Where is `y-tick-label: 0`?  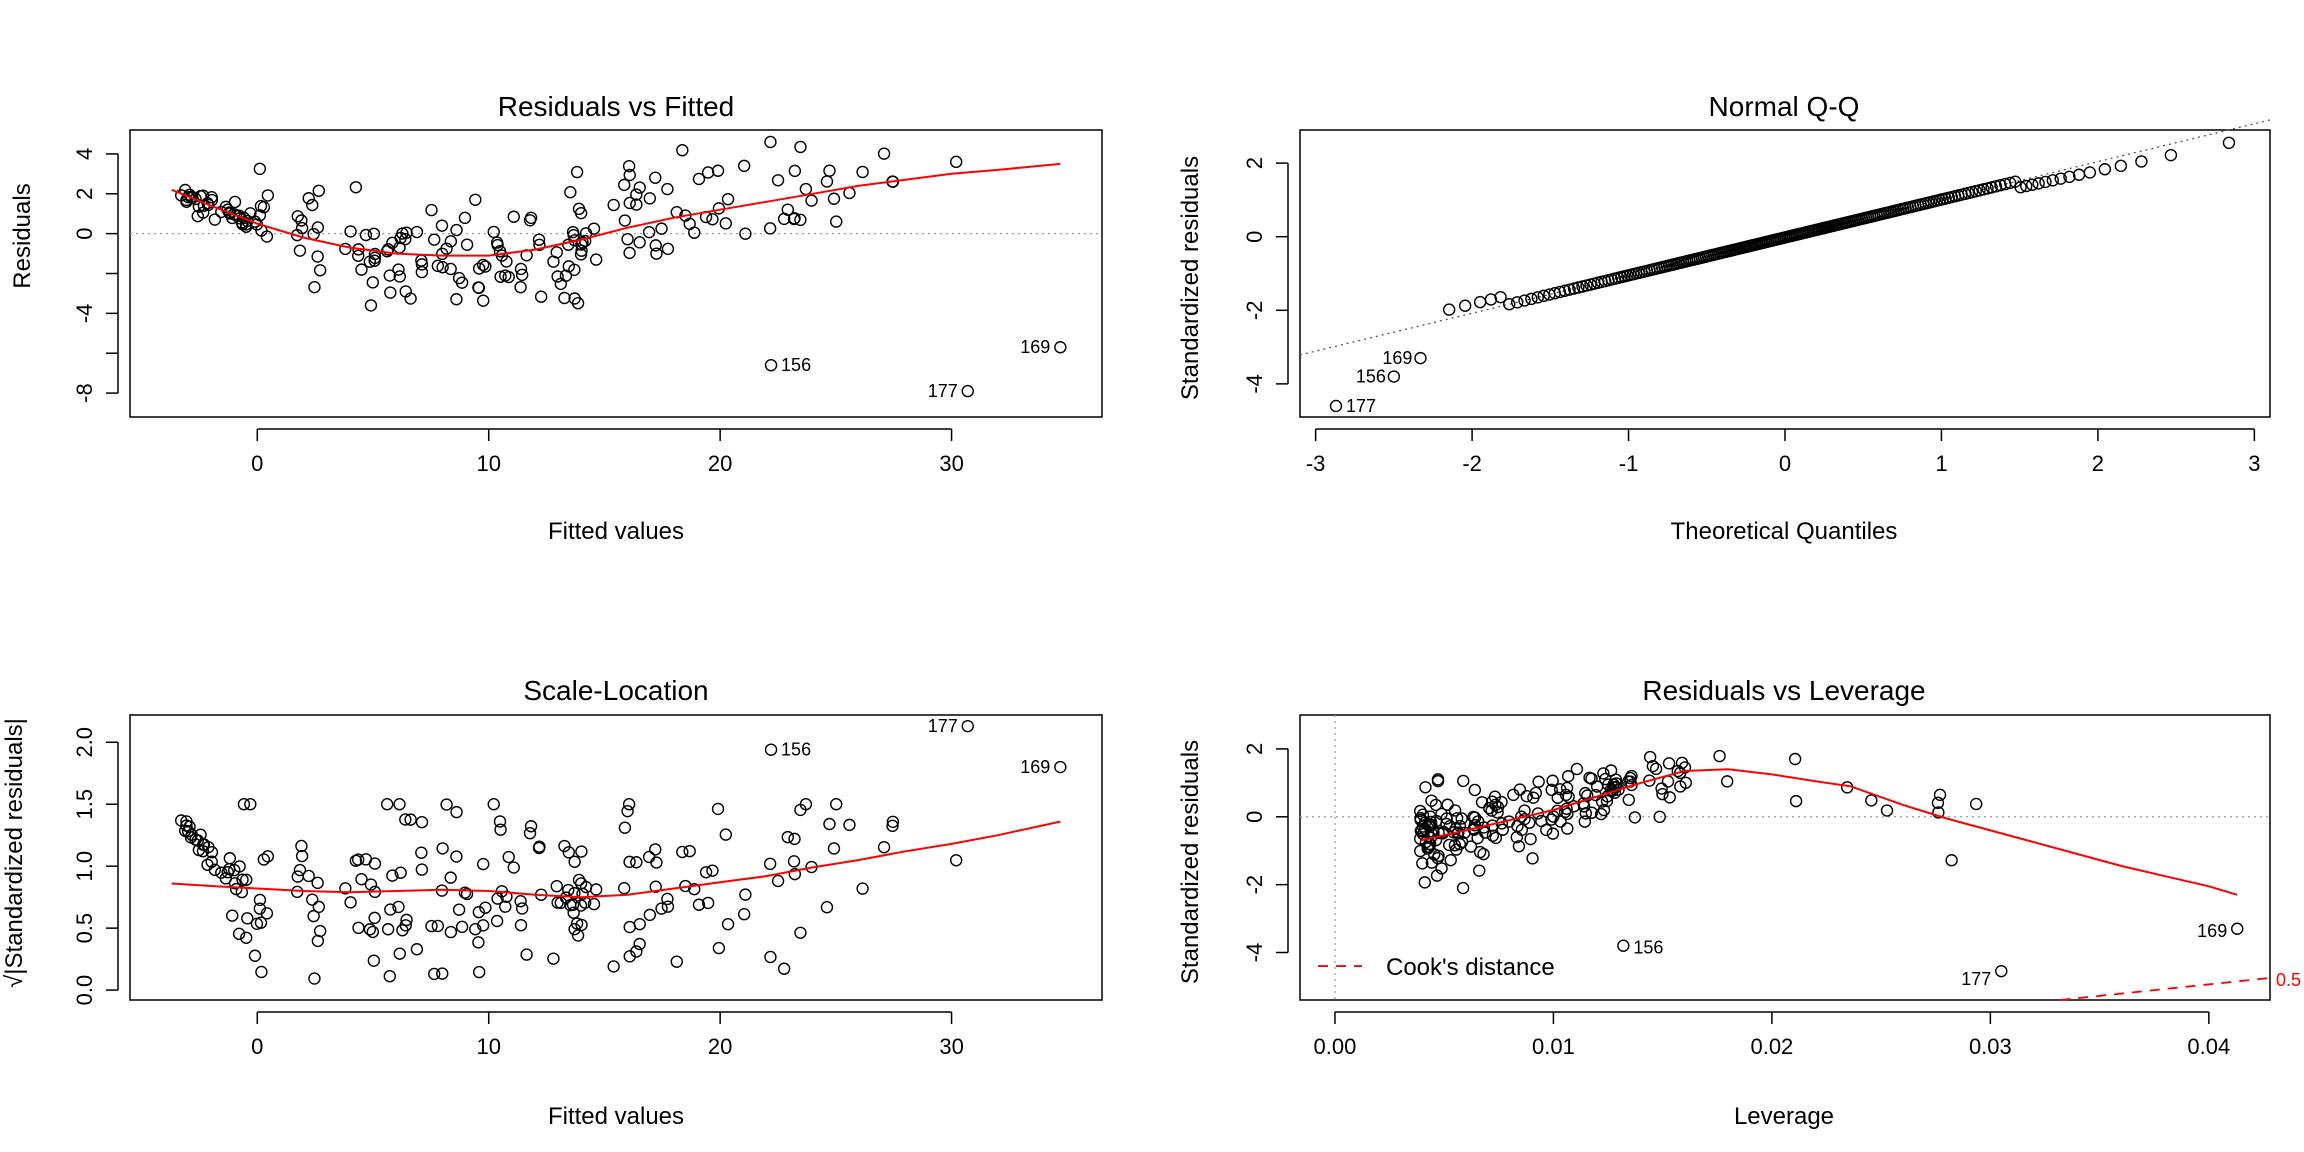
y-tick-label: 0 is located at coordinates (1254, 237).